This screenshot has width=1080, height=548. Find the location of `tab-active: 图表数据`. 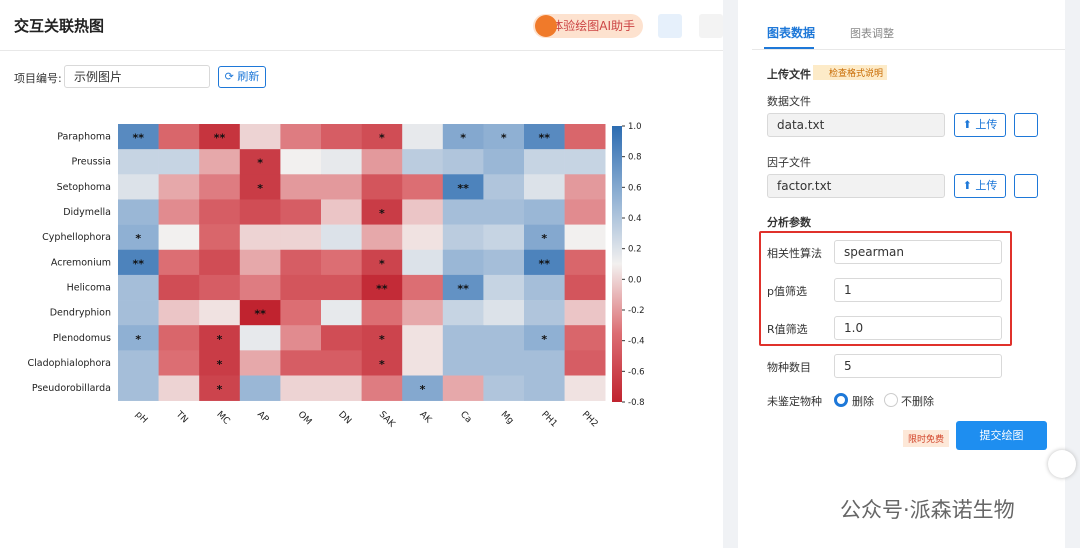

tab-active: 图表数据 is located at coordinates (791, 33).